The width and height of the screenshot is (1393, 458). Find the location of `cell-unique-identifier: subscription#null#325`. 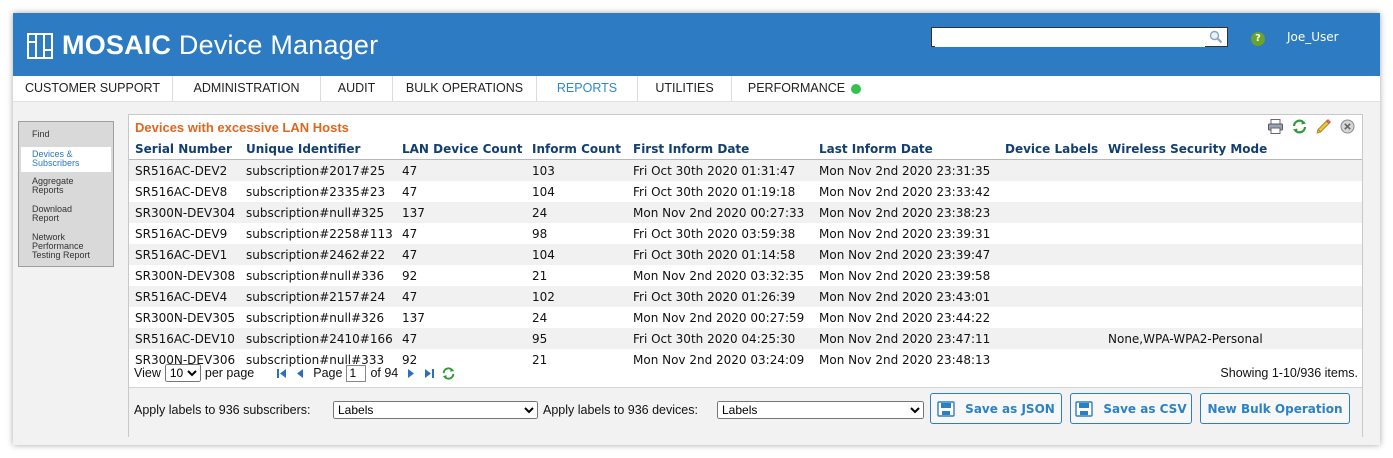

cell-unique-identifier: subscription#null#325 is located at coordinates (318, 212).